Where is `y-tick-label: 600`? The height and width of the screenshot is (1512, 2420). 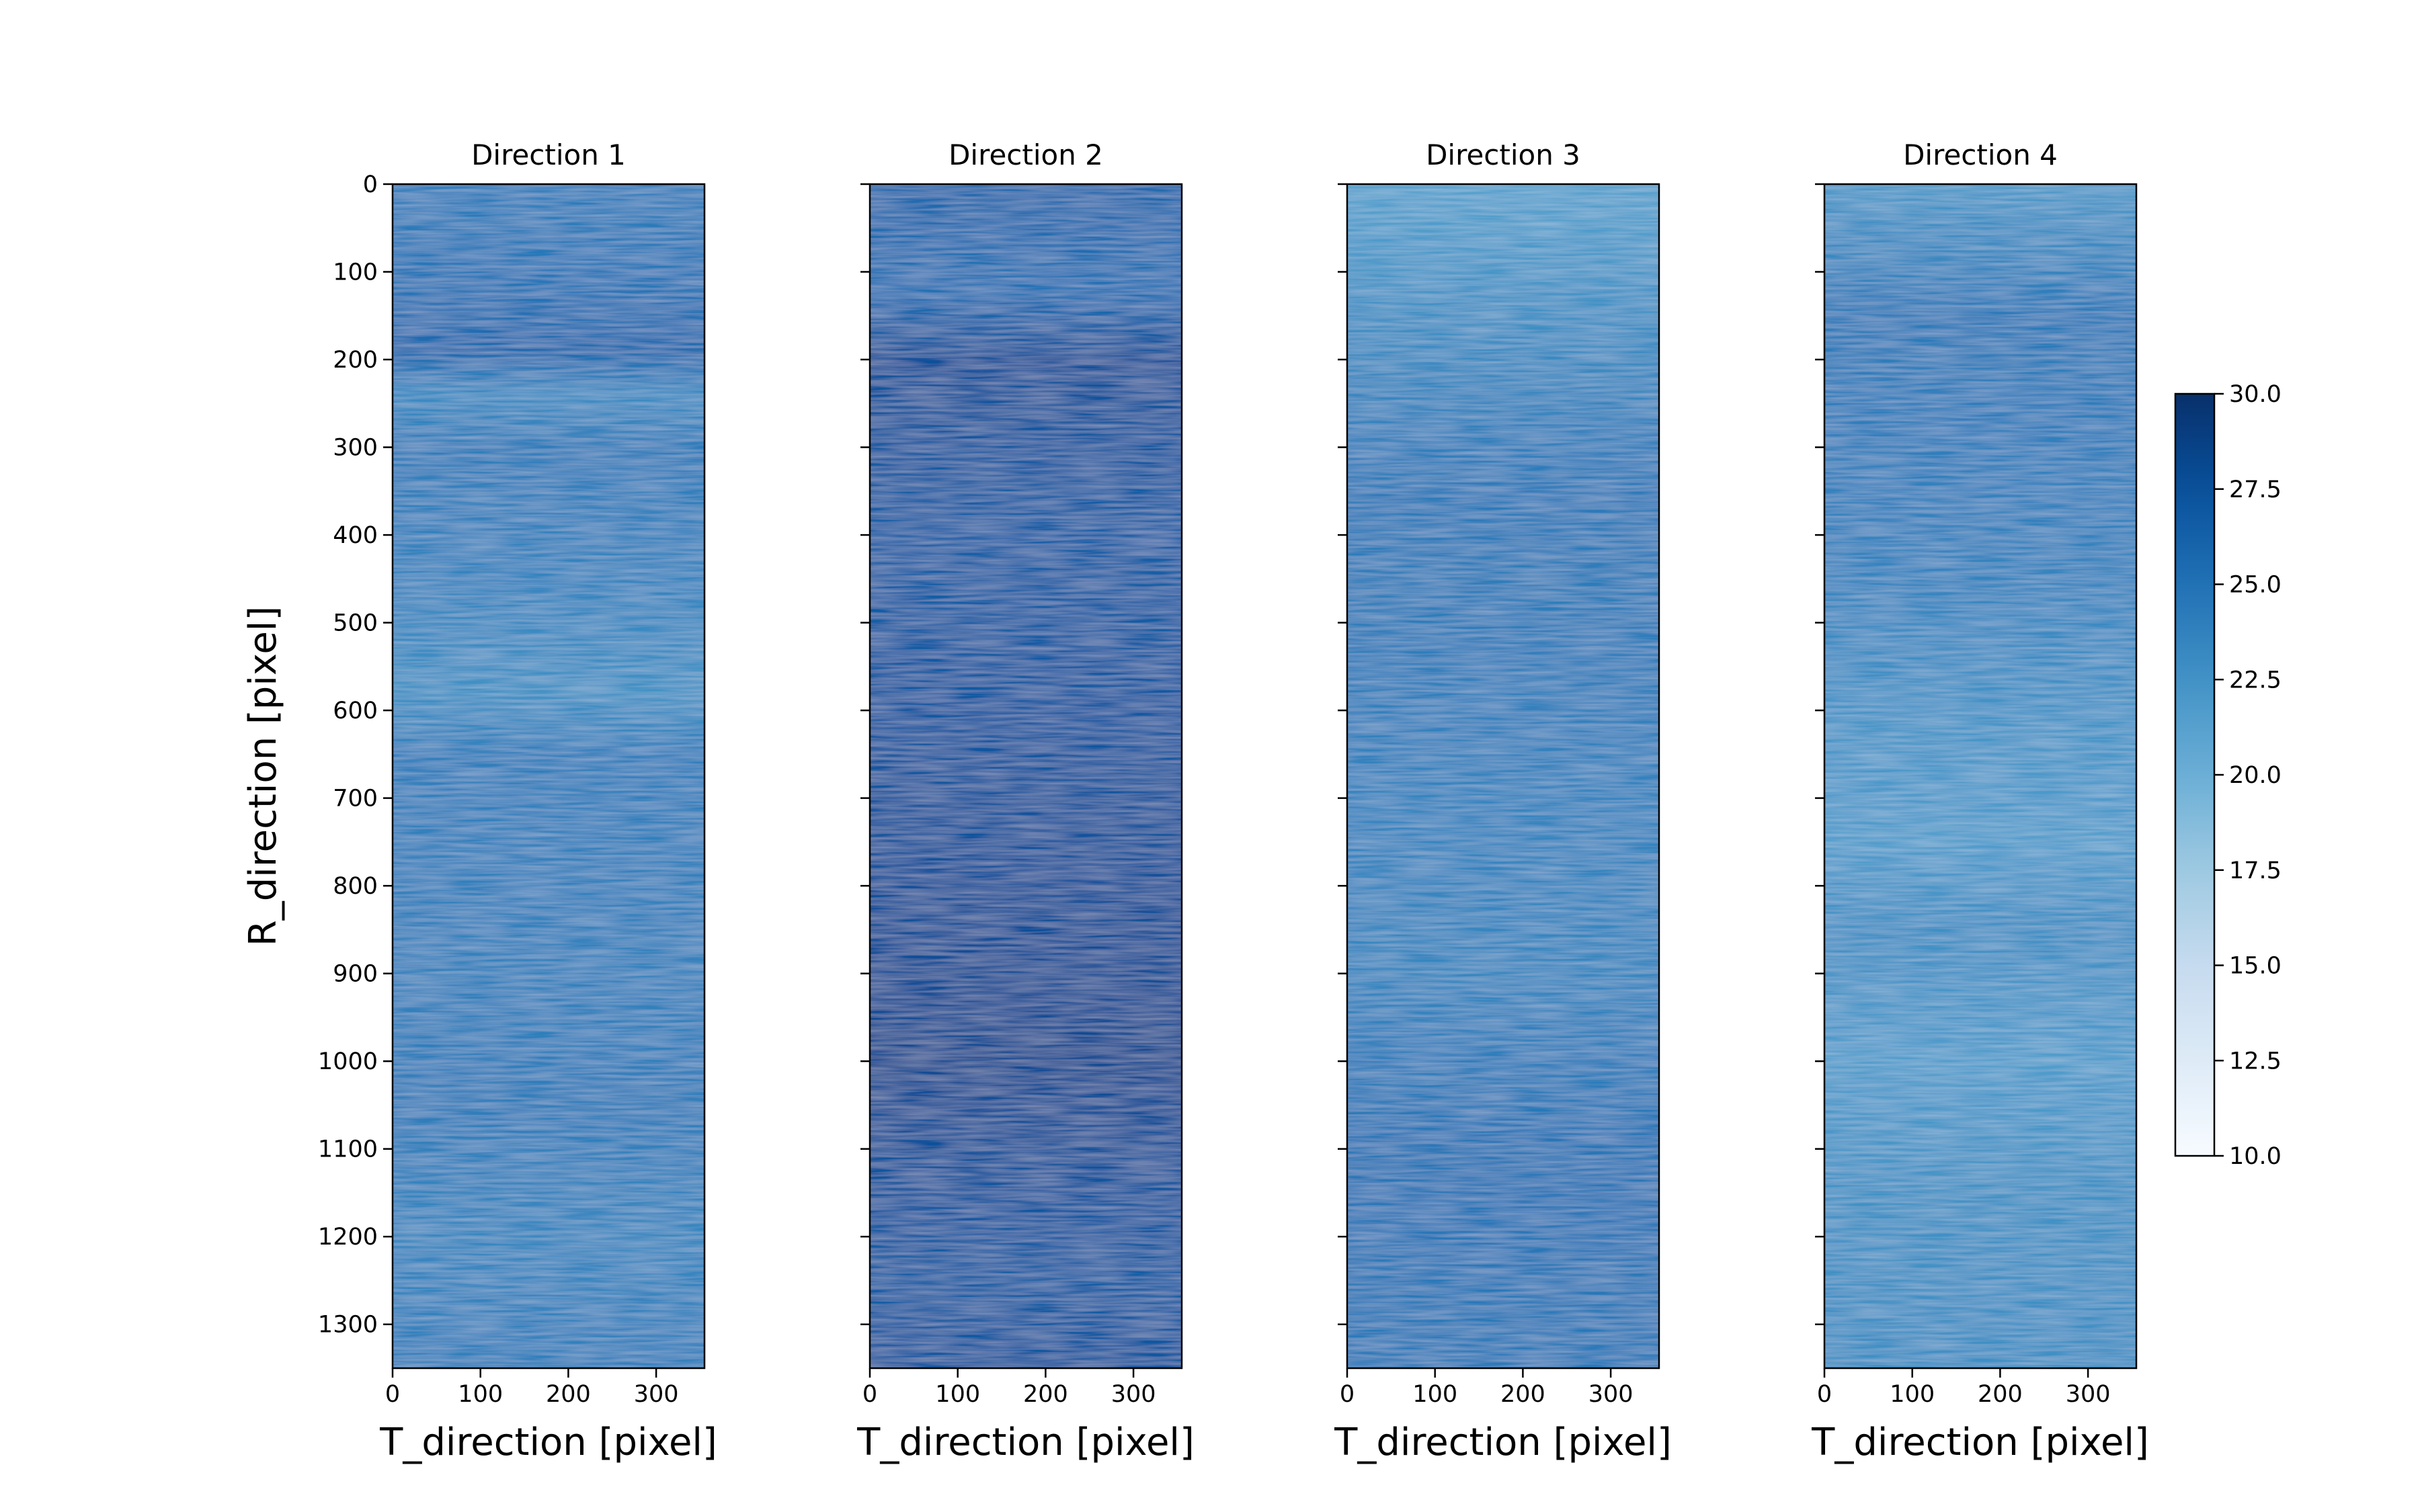 y-tick-label: 600 is located at coordinates (355, 711).